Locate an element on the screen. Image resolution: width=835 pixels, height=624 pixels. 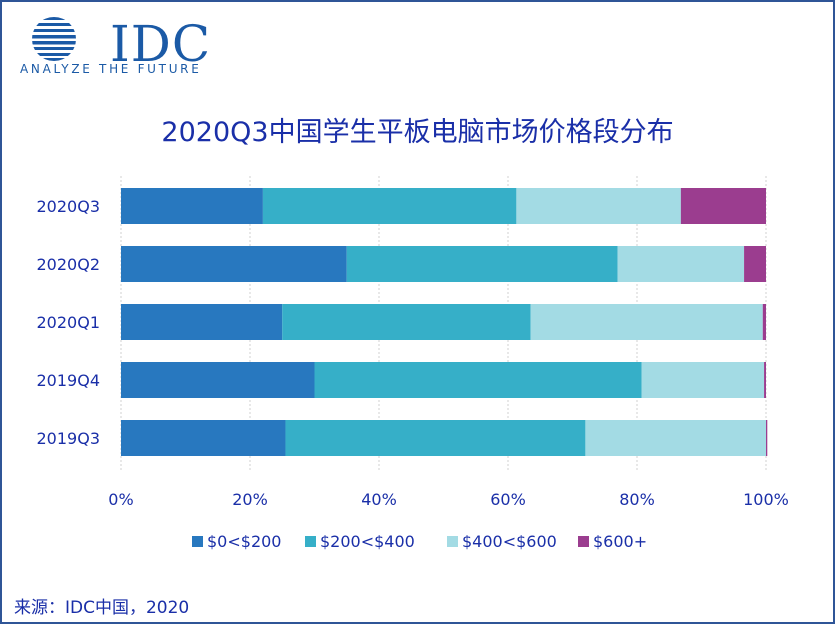
category-label: 2020Q3 is located at coordinates (69, 206).